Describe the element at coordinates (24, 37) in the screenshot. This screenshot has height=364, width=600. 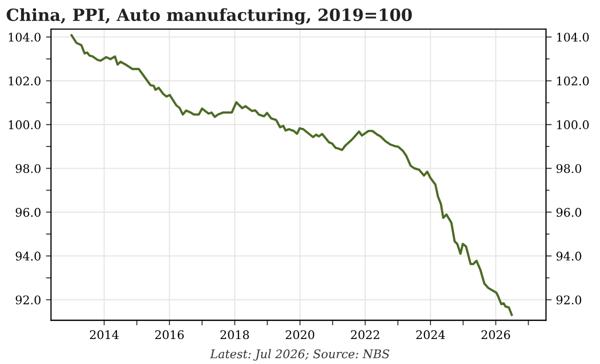
I see `y-tick-label: 104.0` at that location.